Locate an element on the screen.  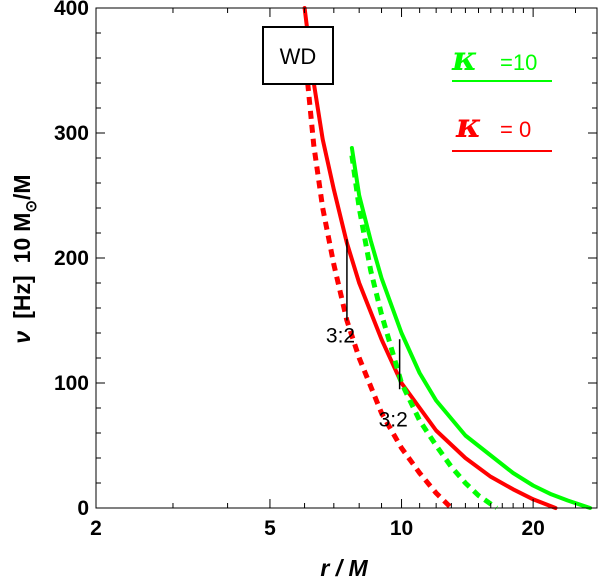
resonance-marks: 3:2 3:2 is located at coordinates (367, 335).